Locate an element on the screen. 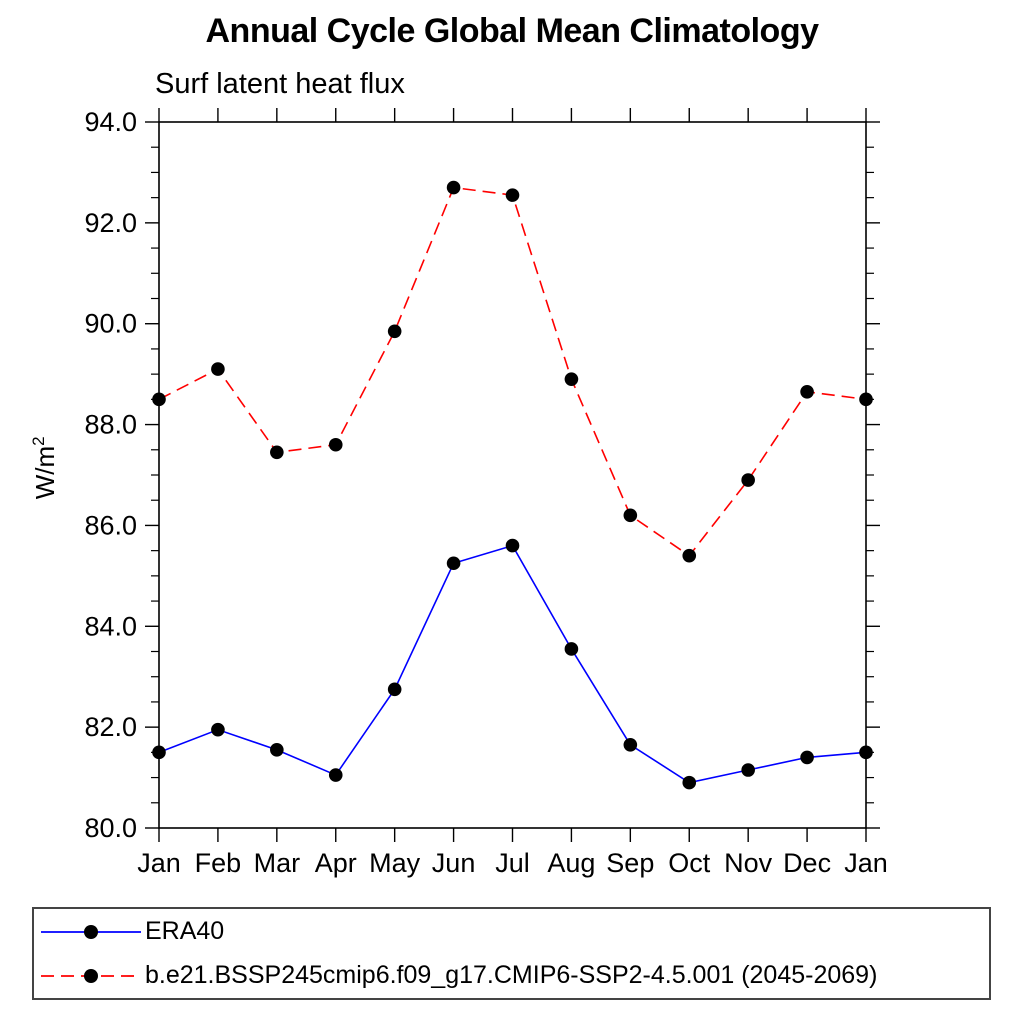 This screenshot has height=1024, width=1024. x-tick-label: May is located at coordinates (395, 863).